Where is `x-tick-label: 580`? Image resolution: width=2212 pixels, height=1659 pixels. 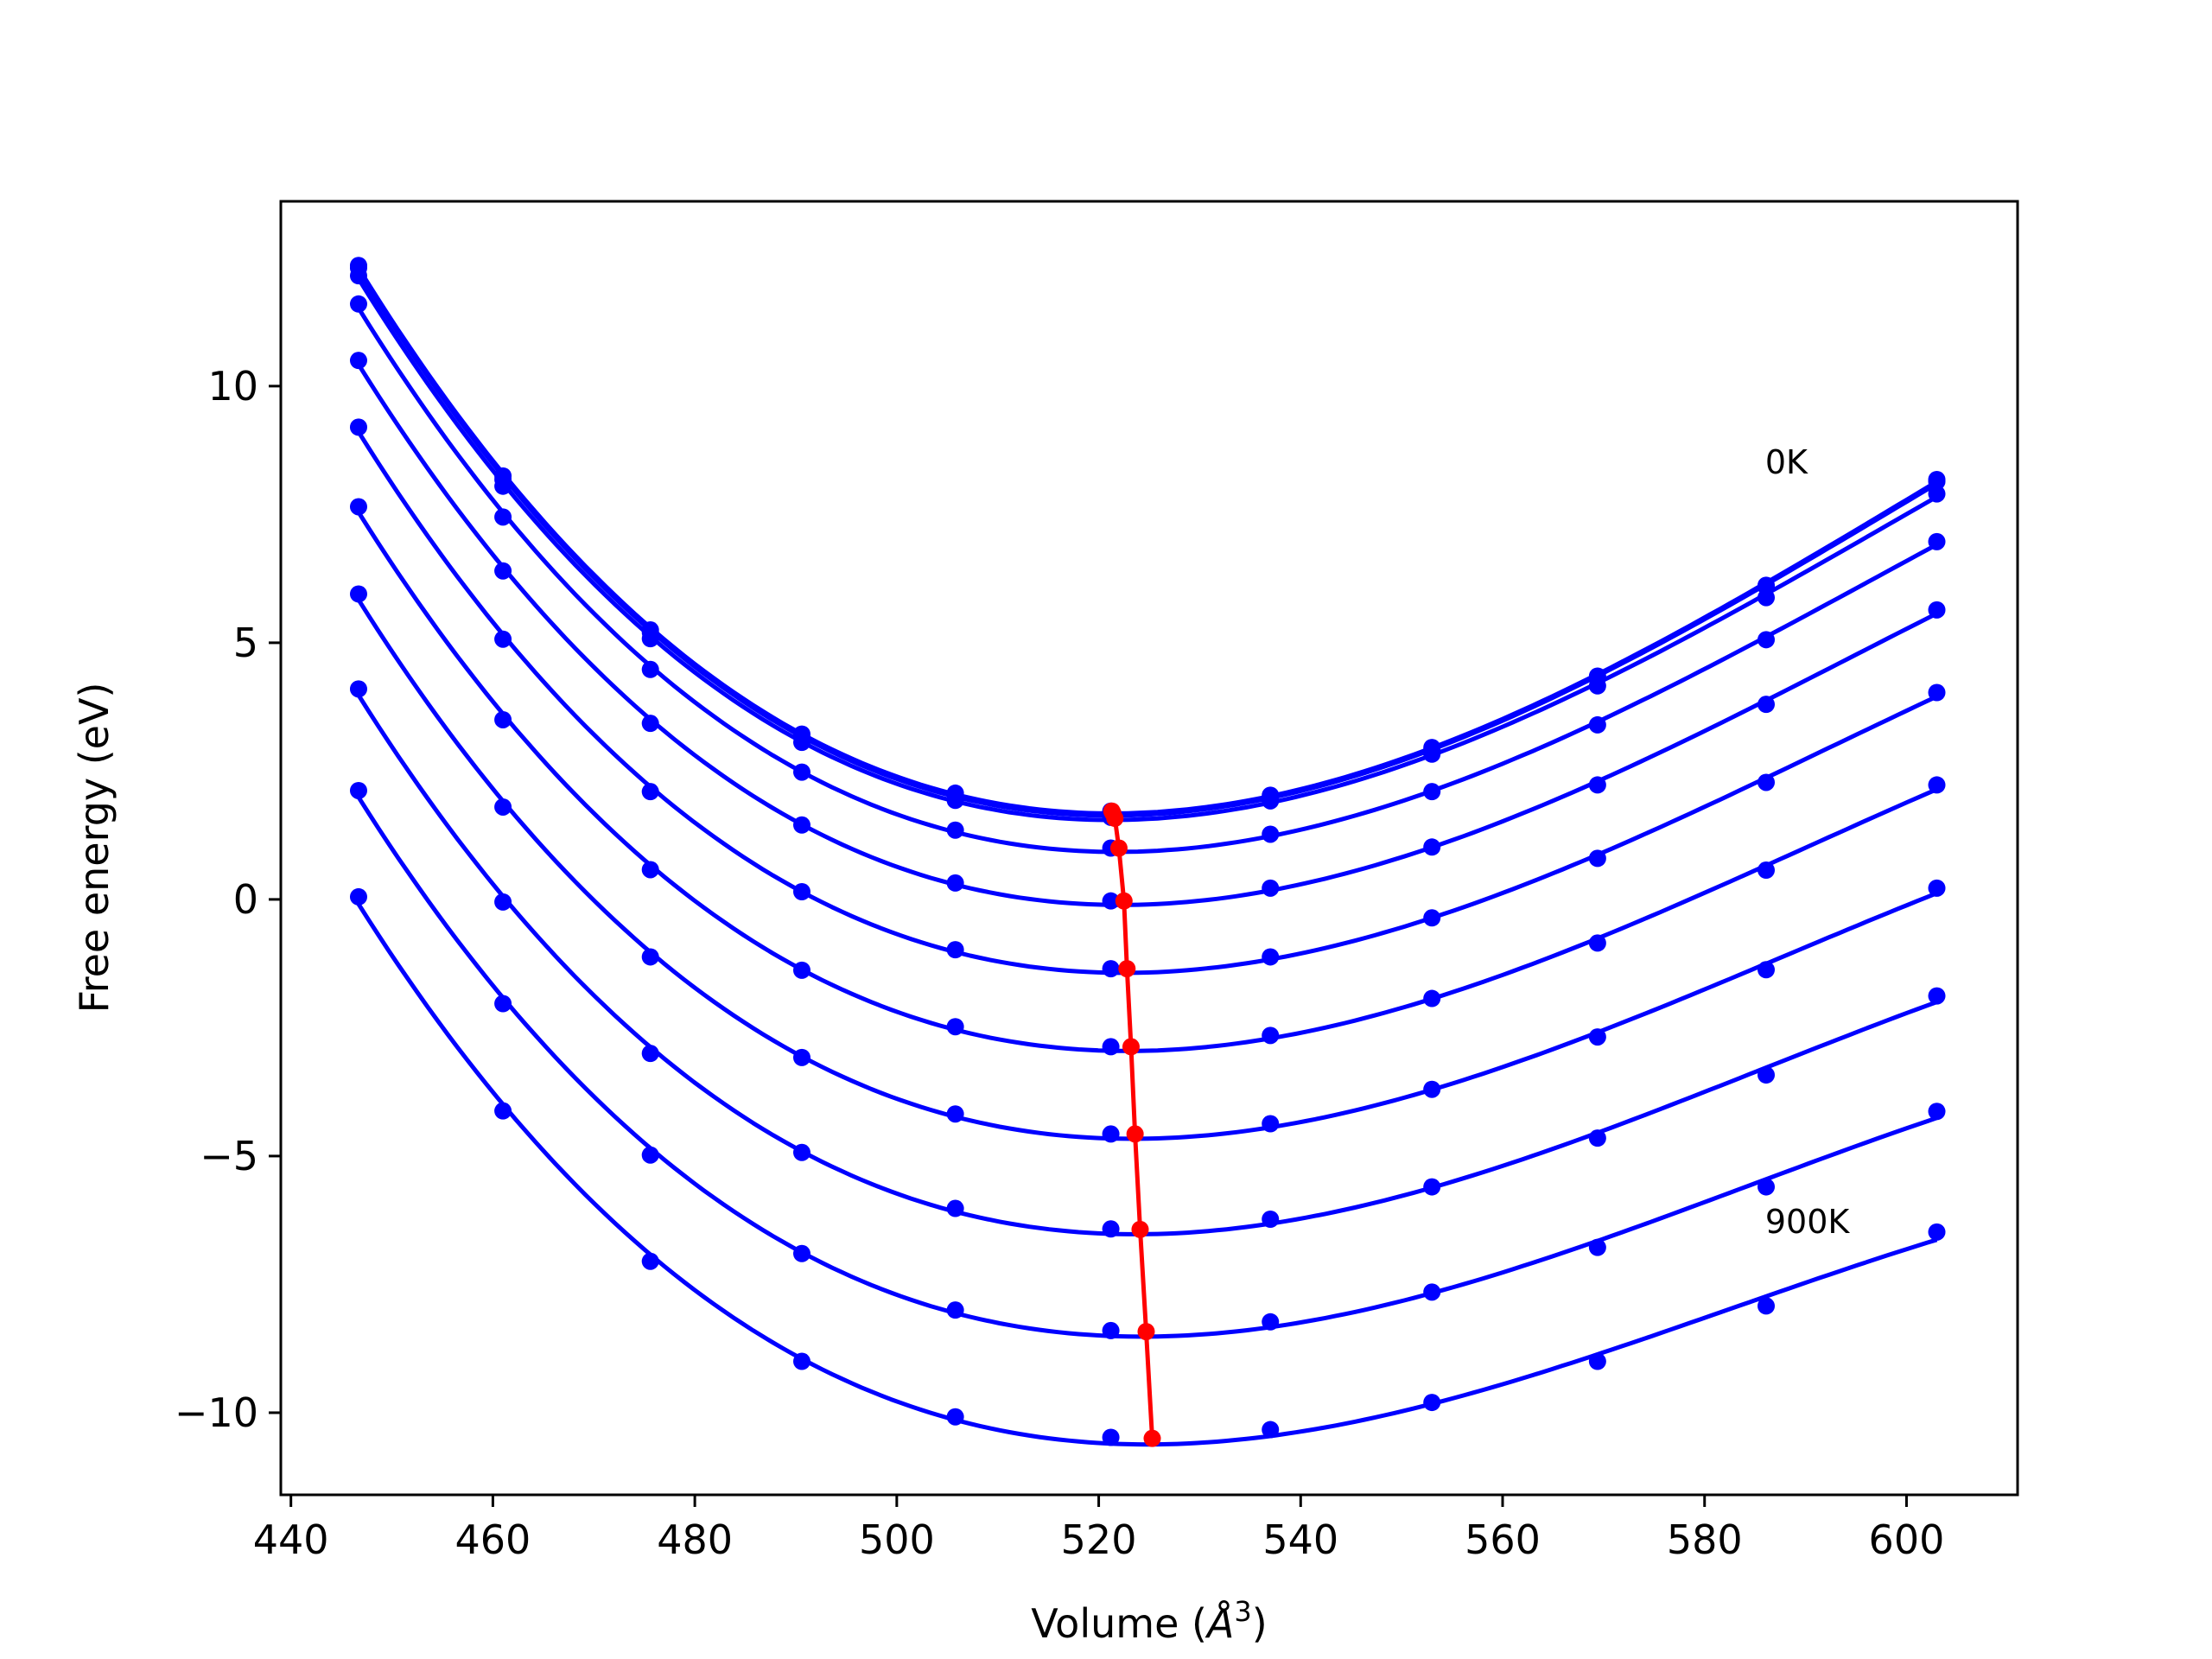 x-tick-label: 580 is located at coordinates (1705, 1539).